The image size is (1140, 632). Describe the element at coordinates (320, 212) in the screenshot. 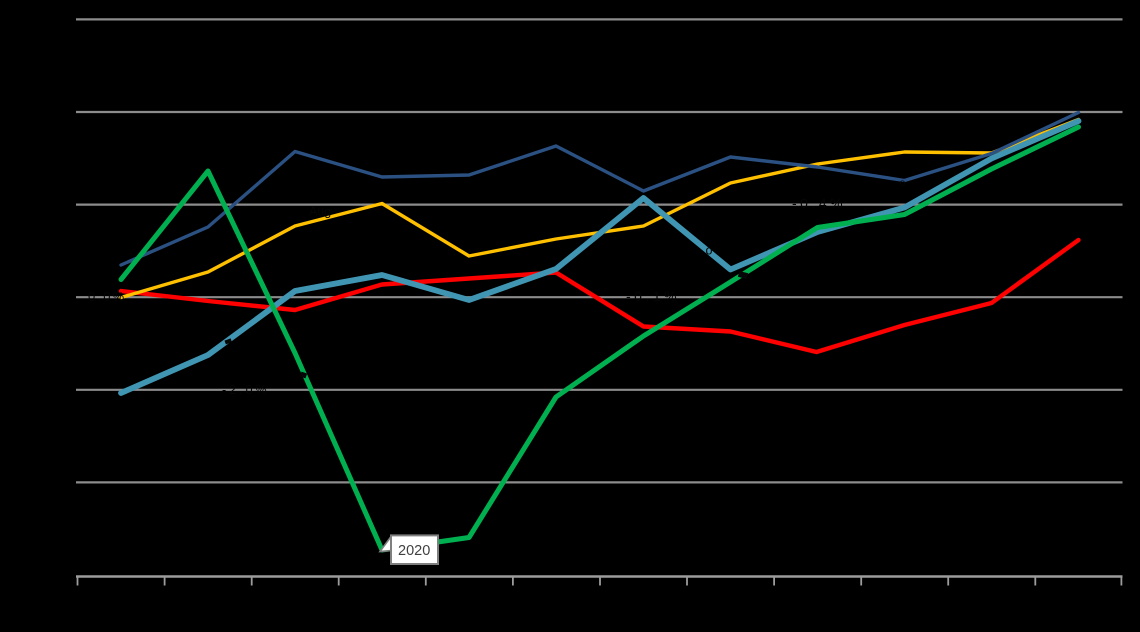

I see `svg-text: Aug` at that location.